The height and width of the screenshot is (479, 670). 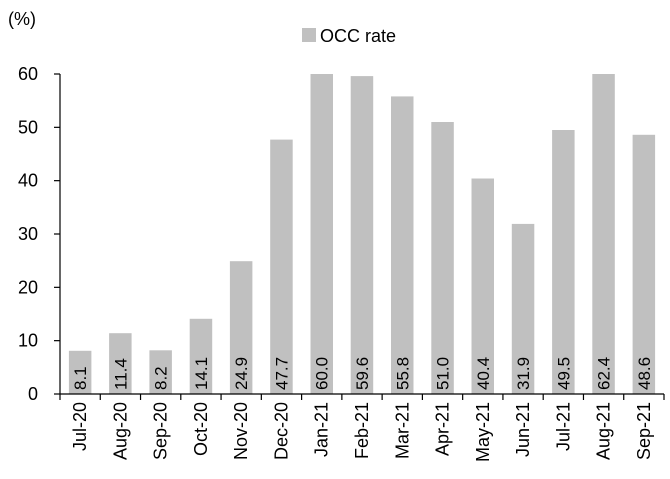 I want to click on y-tick-label: 0, so click(x=33, y=394).